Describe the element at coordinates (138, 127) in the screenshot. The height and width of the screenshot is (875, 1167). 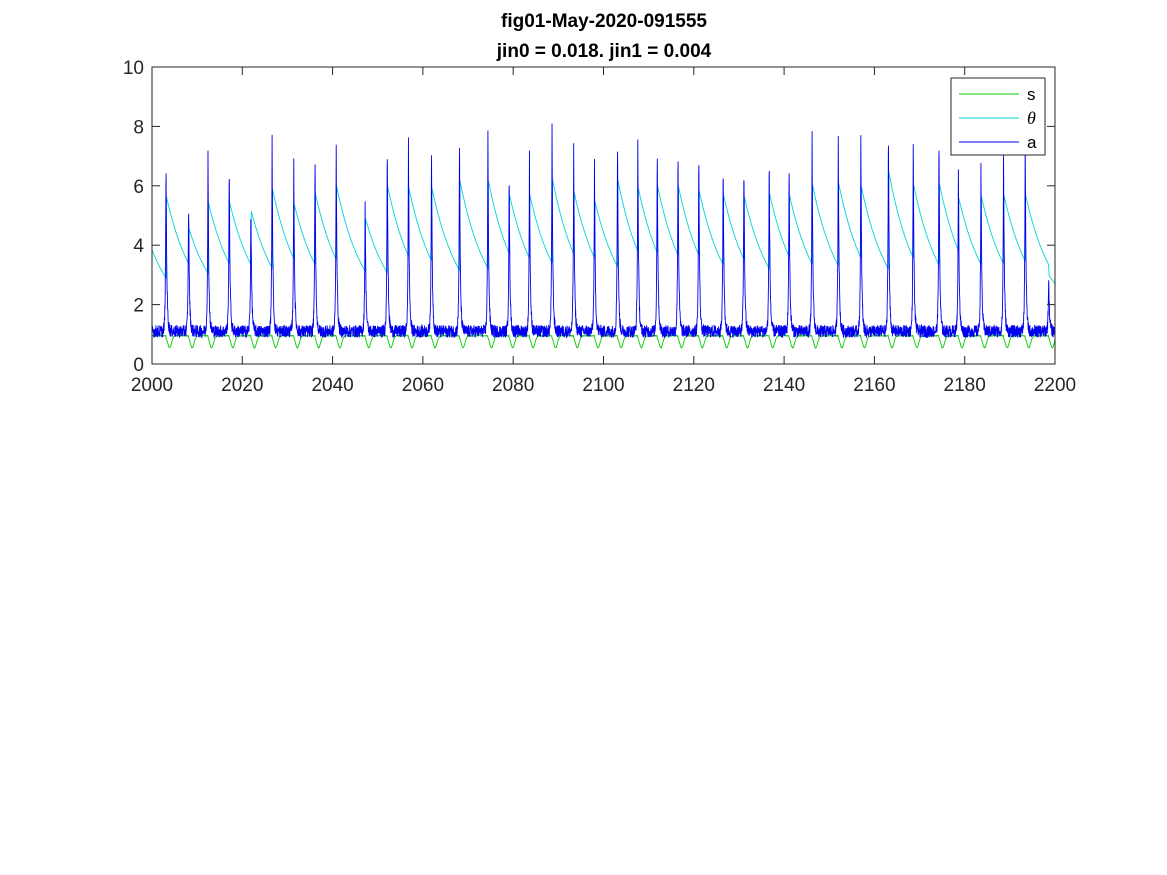
I see `y-tick-label: 8` at that location.